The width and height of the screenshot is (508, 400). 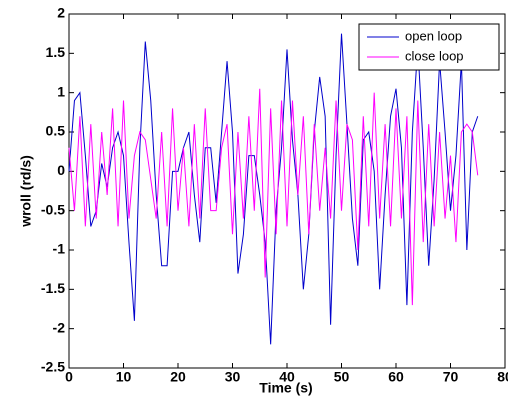 I want to click on legend, so click(x=429, y=47).